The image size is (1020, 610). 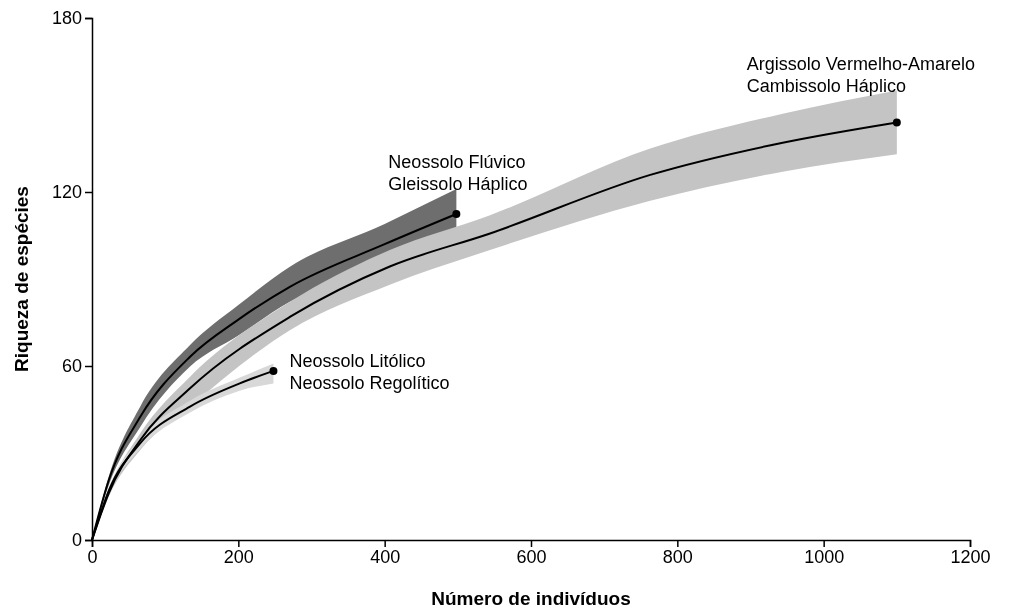 What do you see at coordinates (92, 556) in the screenshot?
I see `x-tick-label: 0` at bounding box center [92, 556].